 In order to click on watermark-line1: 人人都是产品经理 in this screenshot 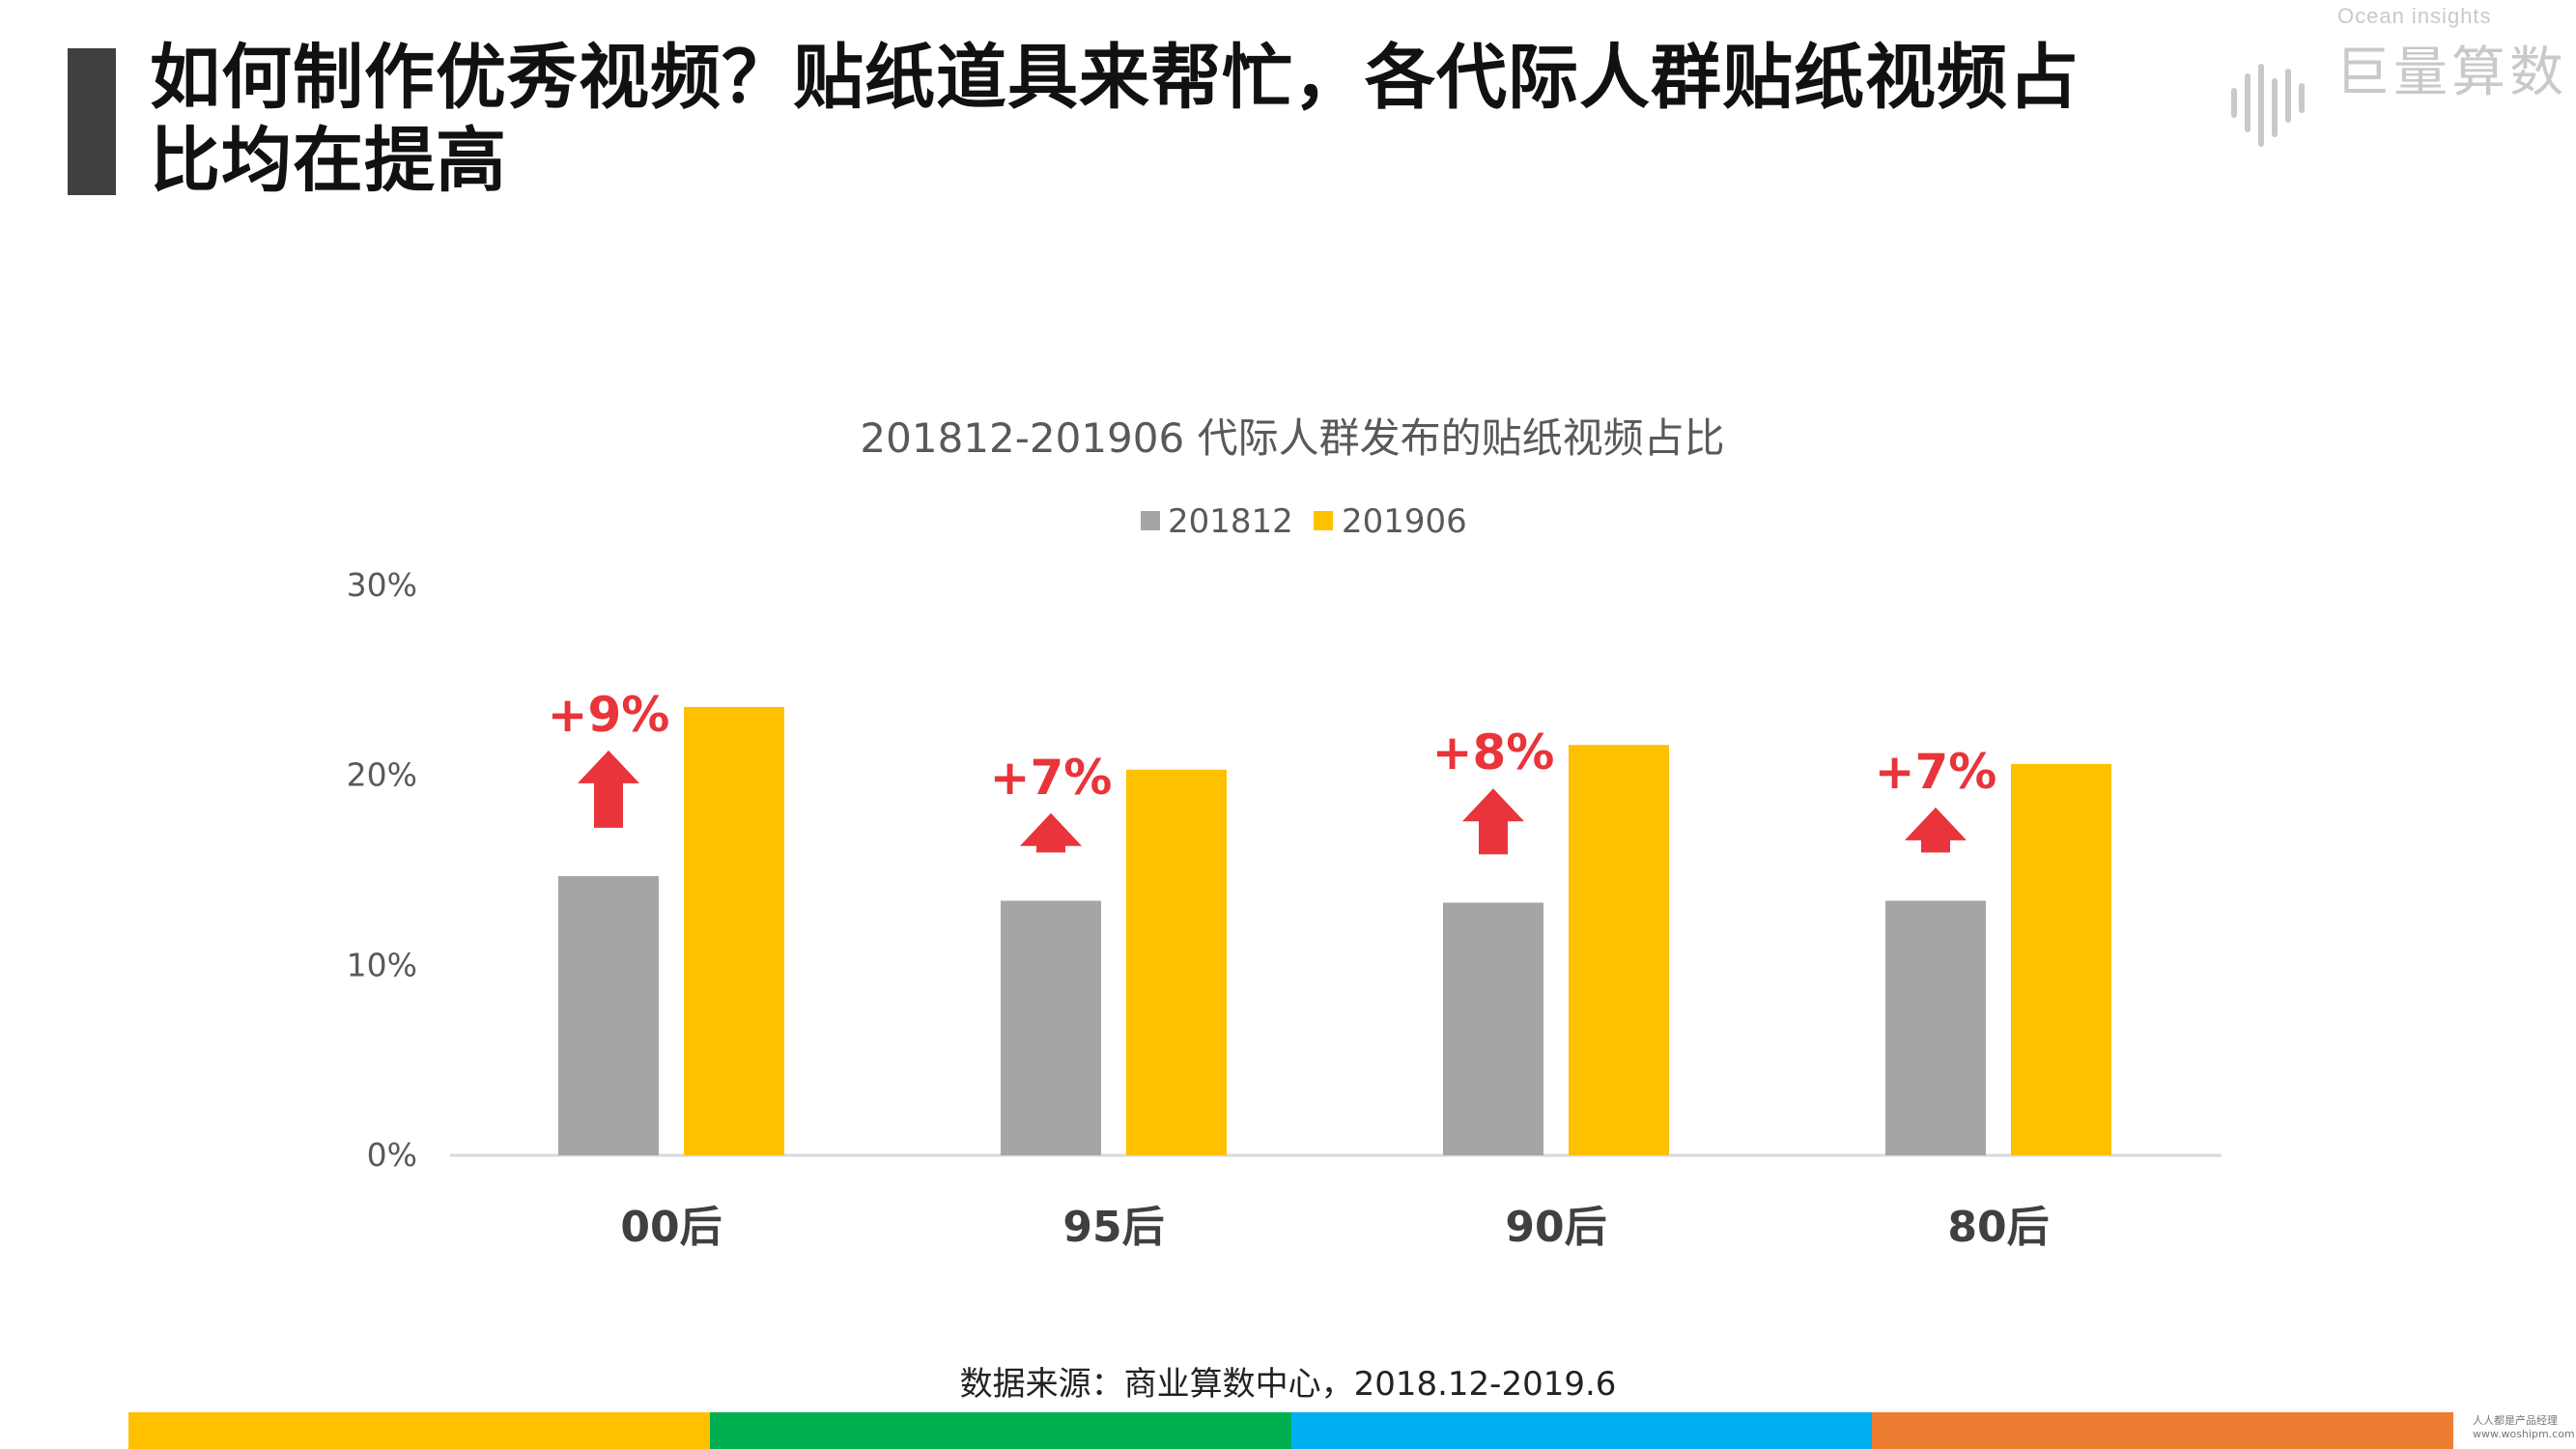, I will do `click(2515, 1420)`.